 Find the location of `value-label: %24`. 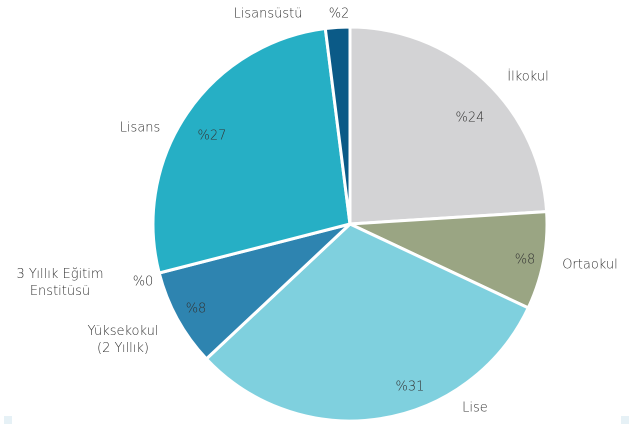

value-label: %24 is located at coordinates (470, 118).